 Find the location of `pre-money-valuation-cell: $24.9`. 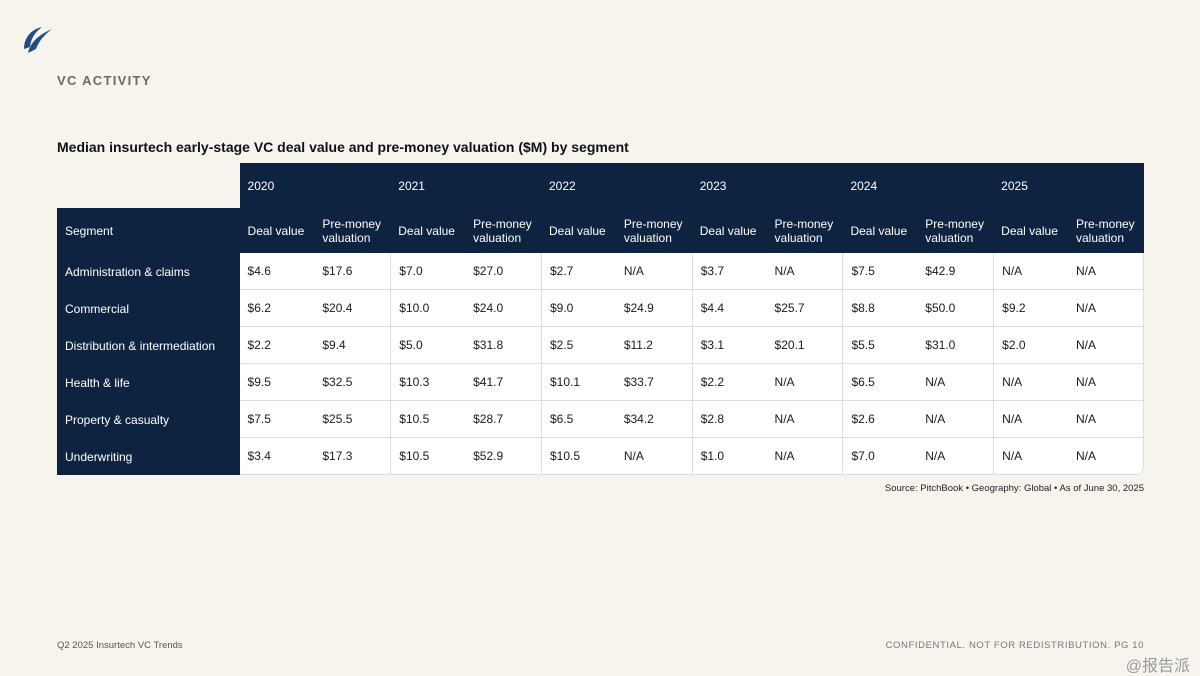

pre-money-valuation-cell: $24.9 is located at coordinates (653, 308).